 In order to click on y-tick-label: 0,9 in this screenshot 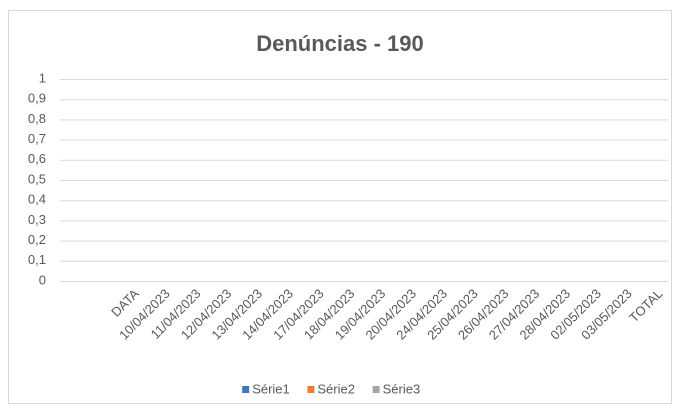, I will do `click(37, 98)`.